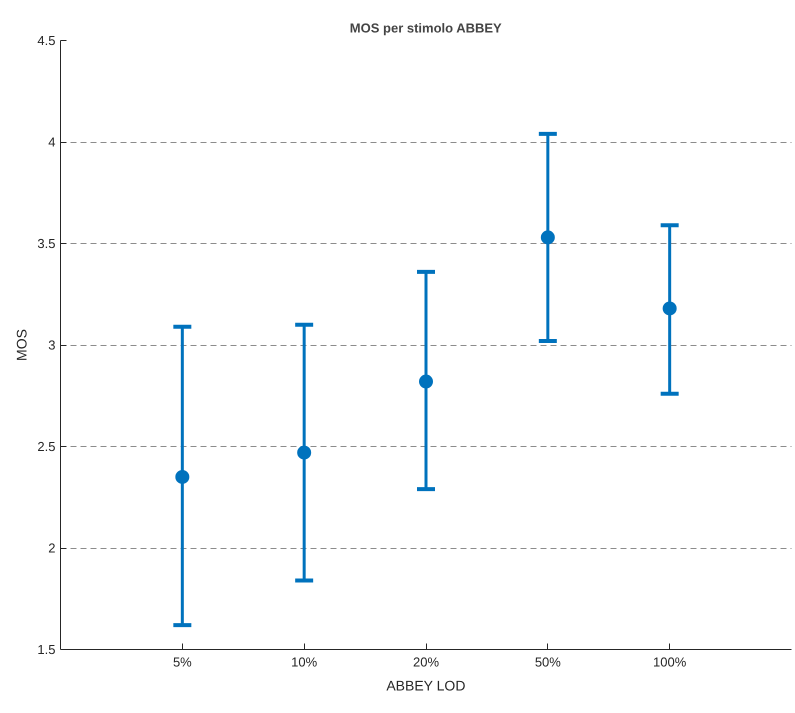  Describe the element at coordinates (46, 446) in the screenshot. I see `y-tick-label: 2.5` at that location.